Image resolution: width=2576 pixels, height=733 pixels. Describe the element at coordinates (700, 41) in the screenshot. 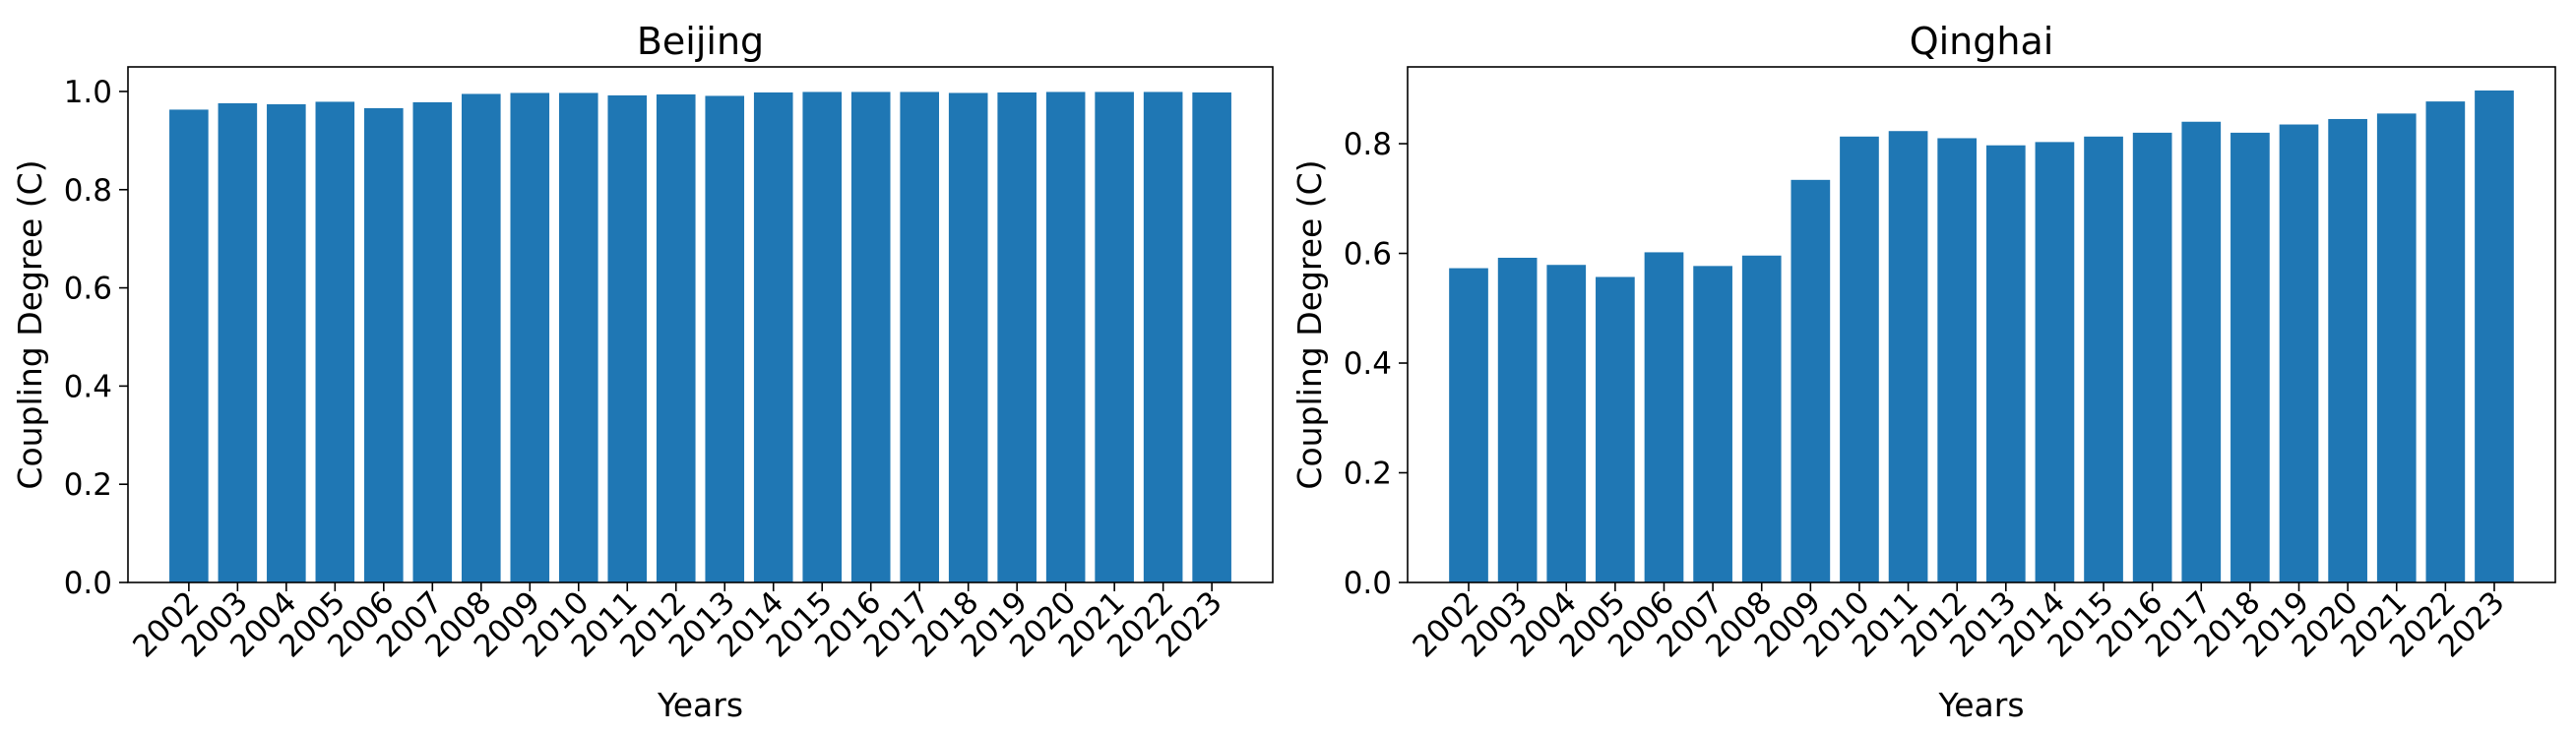

I see `chart-title: Beijing` at that location.